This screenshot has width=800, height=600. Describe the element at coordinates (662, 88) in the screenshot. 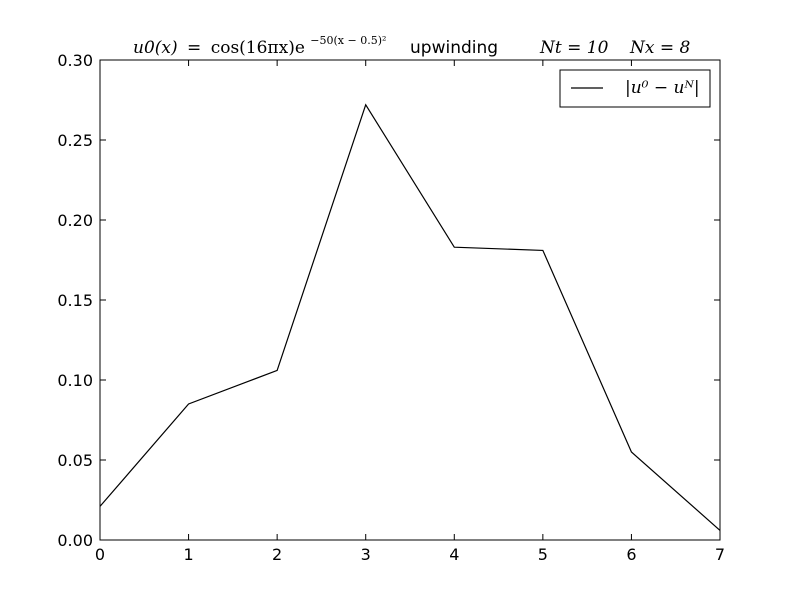

I see `legend-label-series-0: |u⁰ − uᴺ|` at that location.